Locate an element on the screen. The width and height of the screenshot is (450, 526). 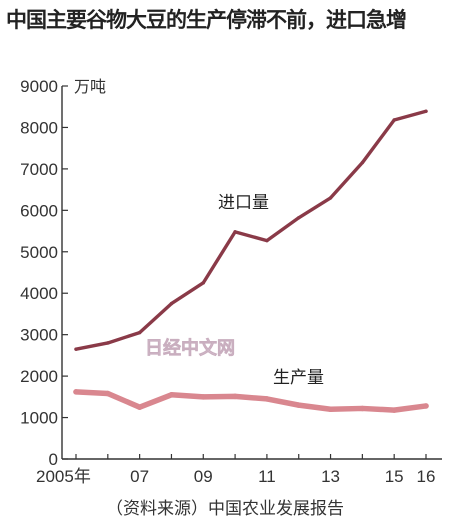
y-tick-label: 8000 is located at coordinates (39, 127).